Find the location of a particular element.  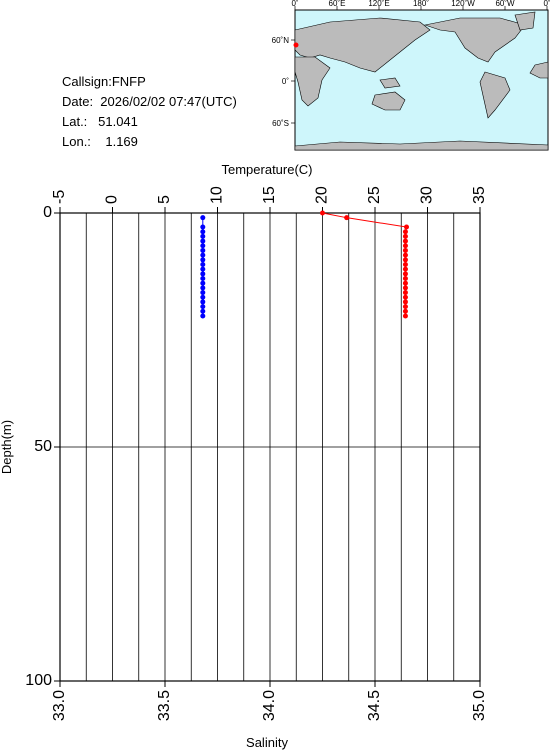

map-lon-label: 120˚W is located at coordinates (463, 4).